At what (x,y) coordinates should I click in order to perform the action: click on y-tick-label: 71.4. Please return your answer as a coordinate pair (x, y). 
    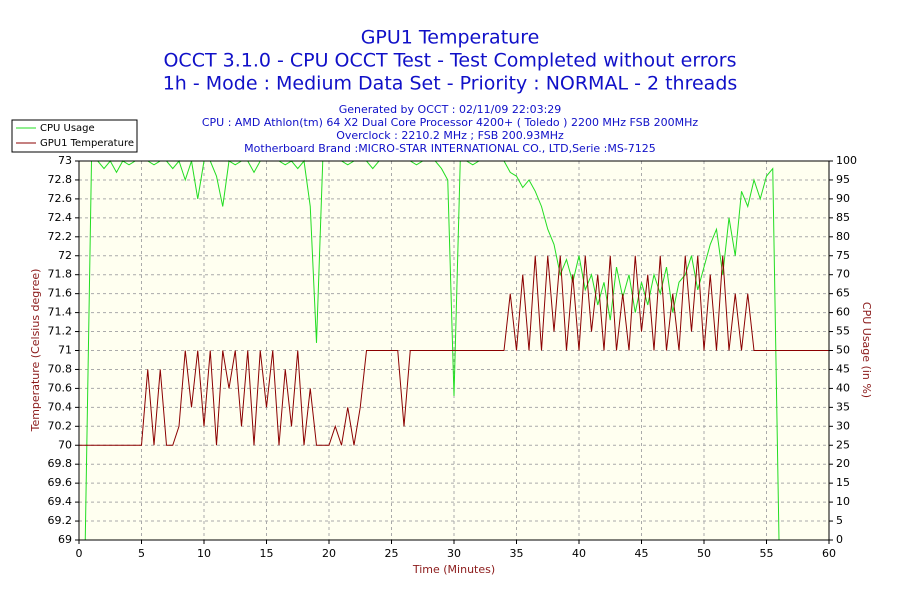
    Looking at the image, I should click on (60, 312).